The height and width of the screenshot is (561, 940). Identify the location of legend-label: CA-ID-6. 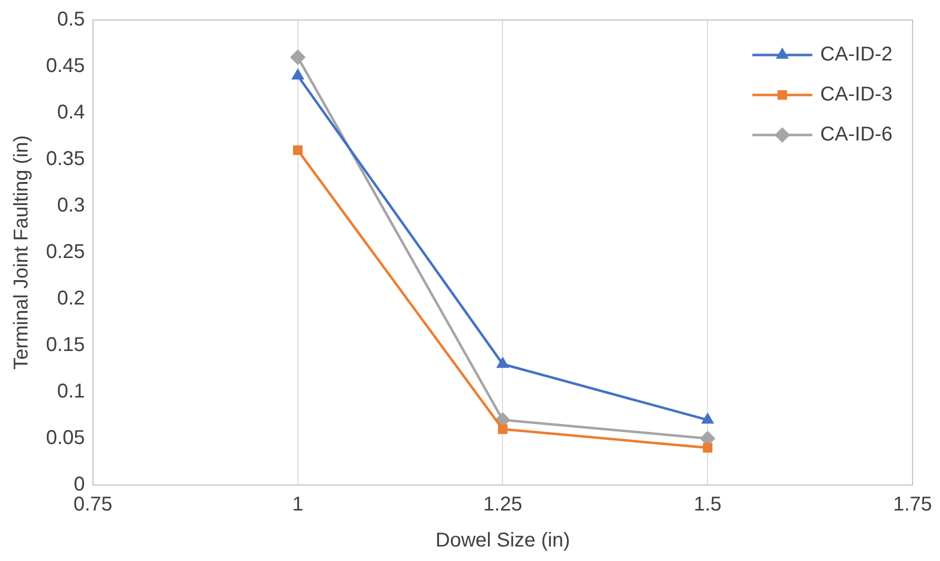
(856, 135).